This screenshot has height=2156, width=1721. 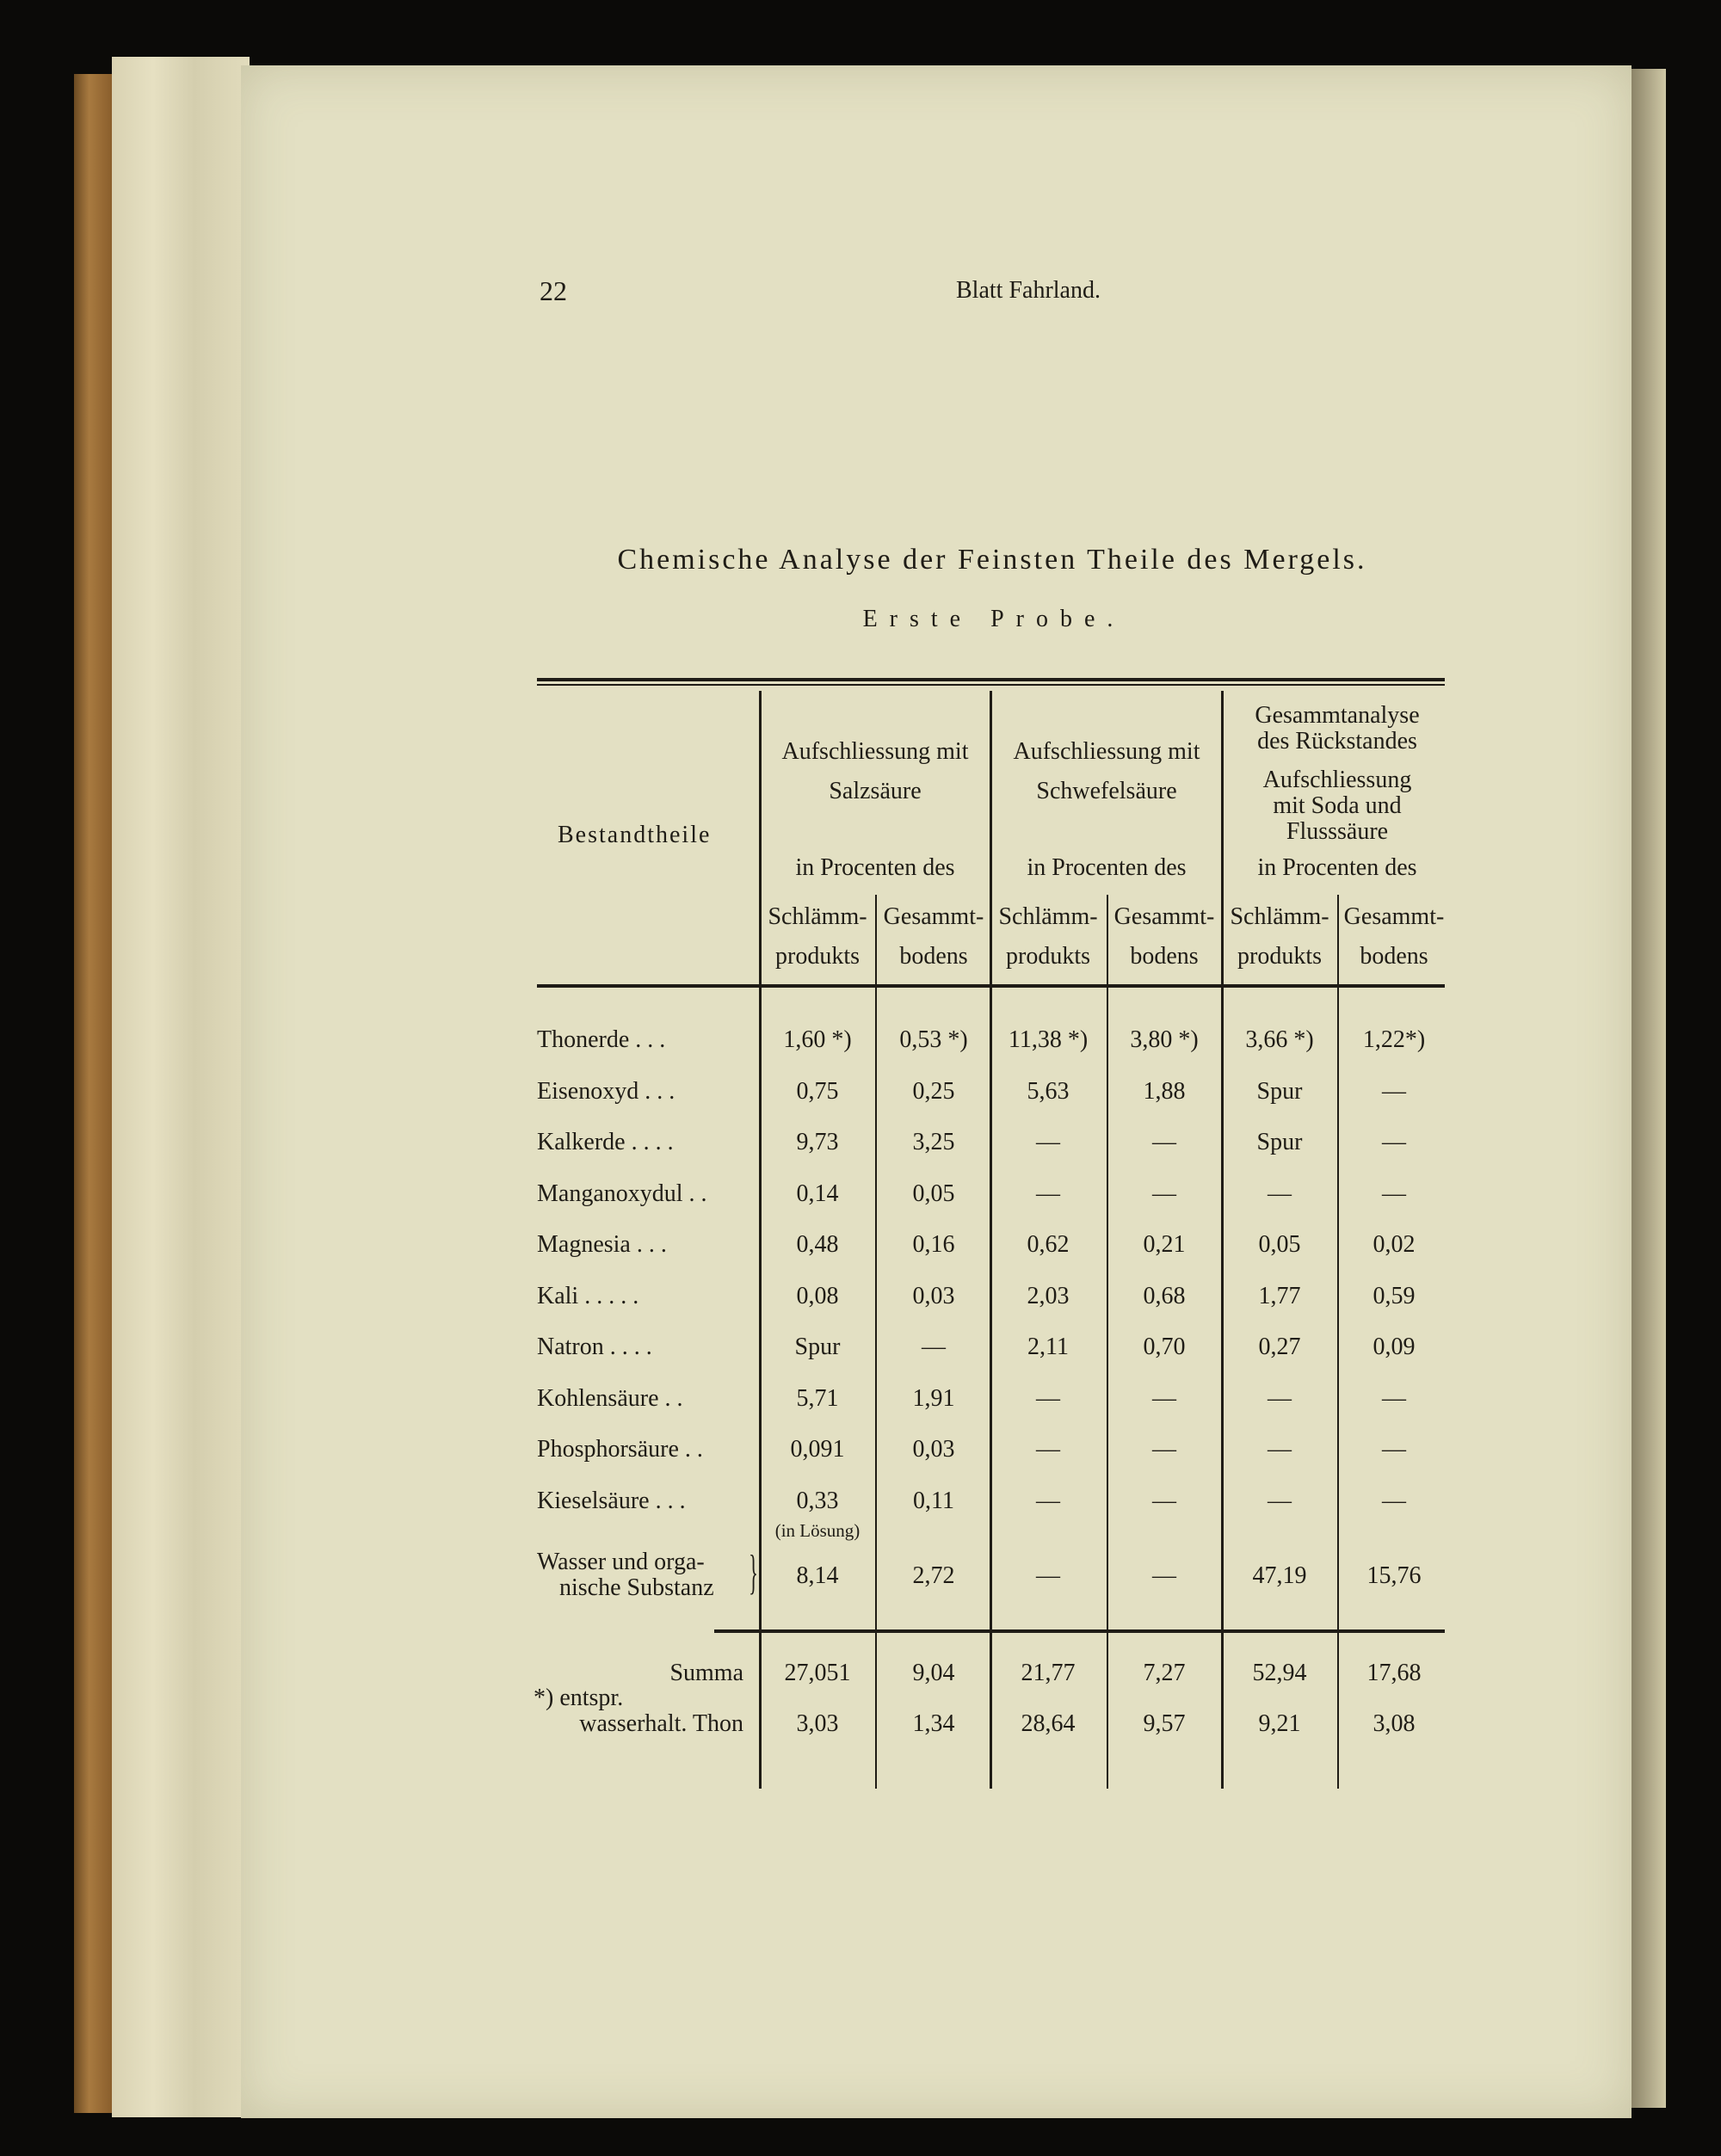 I want to click on table-cell: 1,91, so click(x=934, y=1398).